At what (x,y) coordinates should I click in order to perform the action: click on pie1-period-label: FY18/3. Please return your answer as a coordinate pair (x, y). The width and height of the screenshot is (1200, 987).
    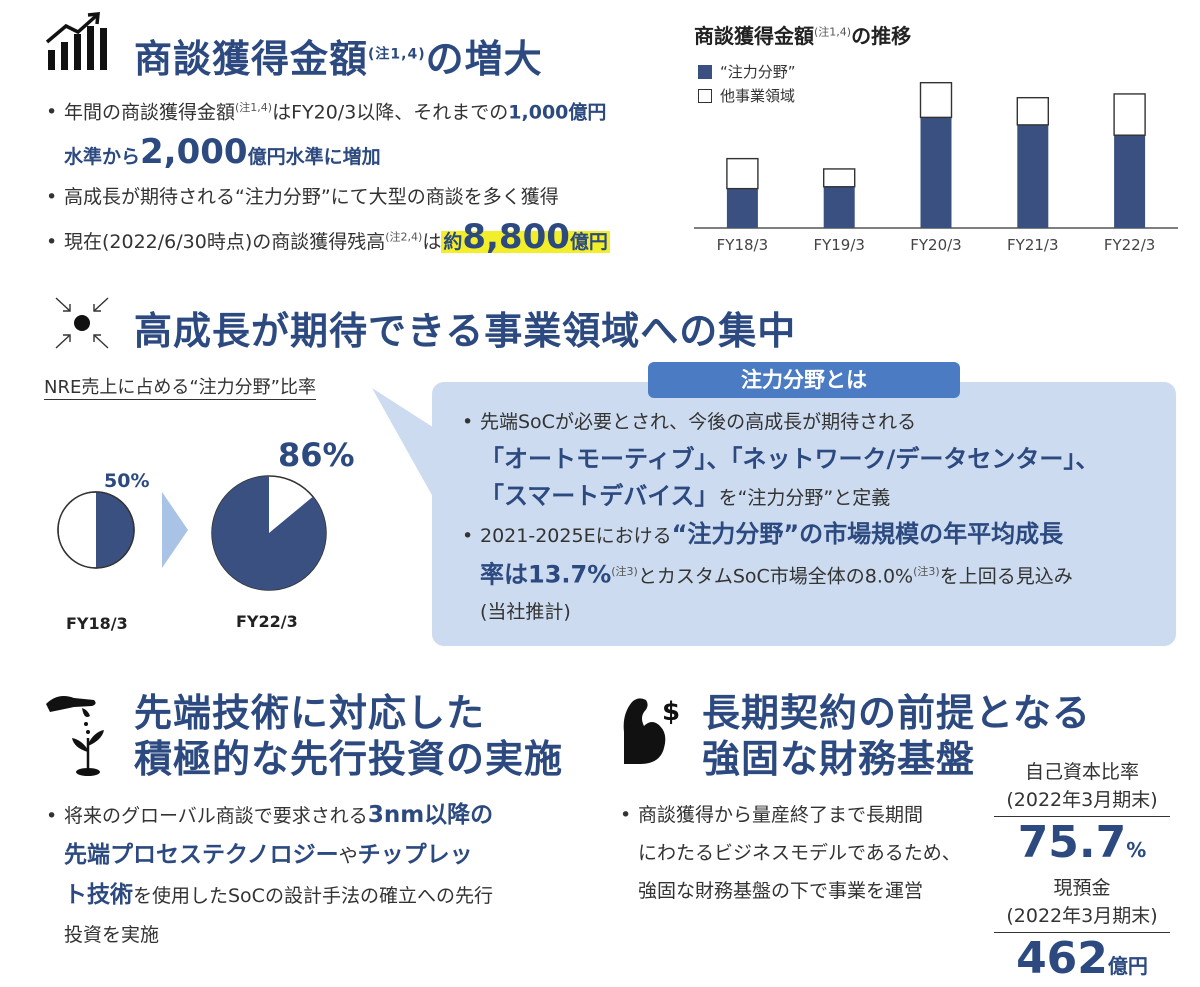
    Looking at the image, I should click on (97, 623).